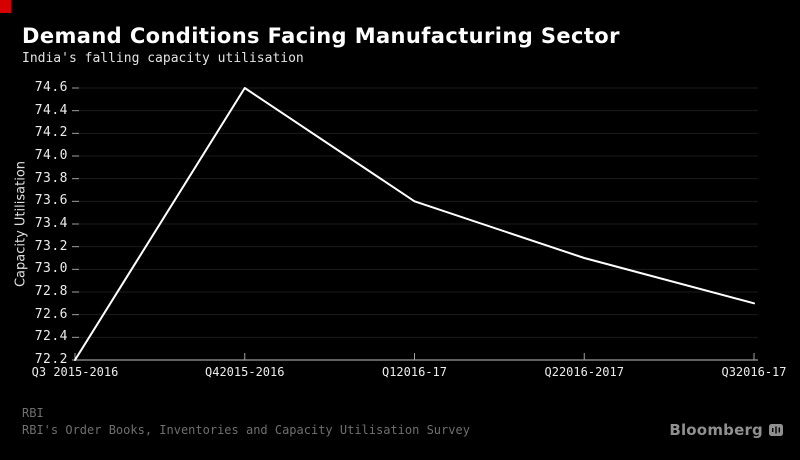 The image size is (800, 460). Describe the element at coordinates (75, 372) in the screenshot. I see `x-tick-label: Q3 2015-2016` at that location.